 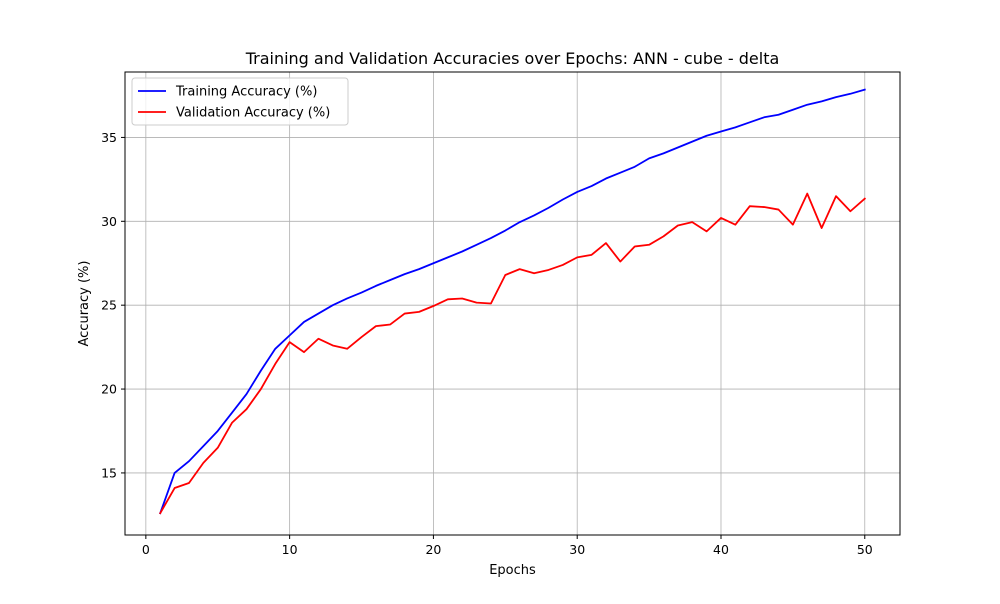 I want to click on y-axis-label: Accuracy (%), so click(x=84, y=304).